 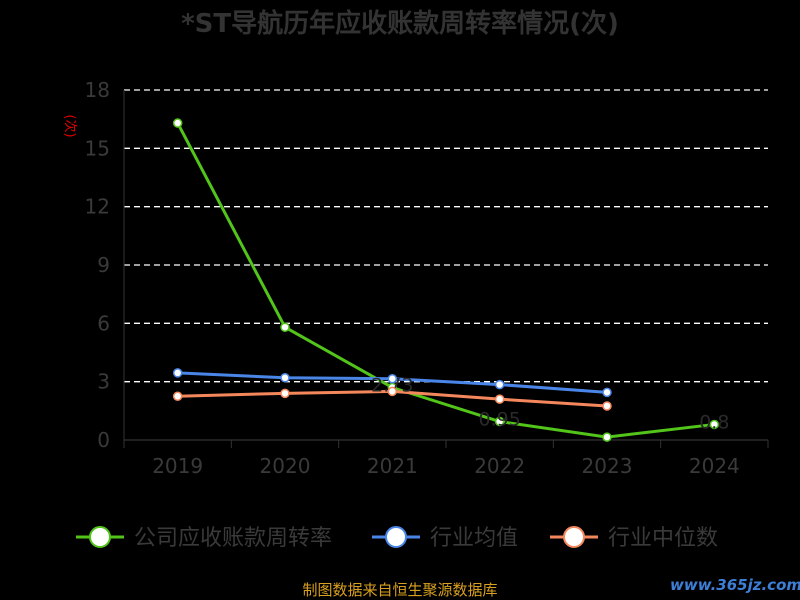 I want to click on legend-label: 公司应收账款周转率, so click(x=233, y=538).